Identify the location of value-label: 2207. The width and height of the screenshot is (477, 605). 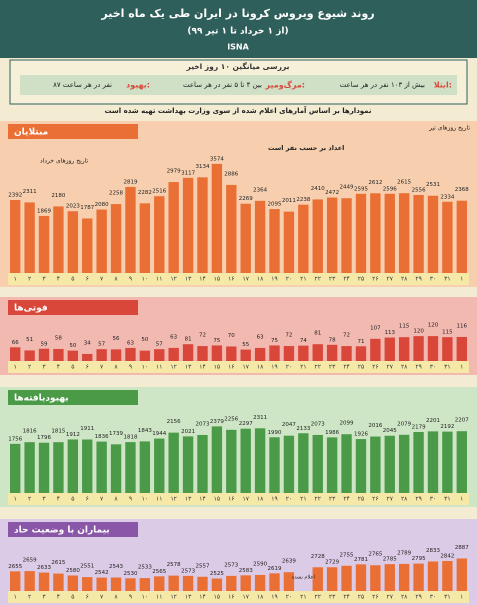
(462, 421).